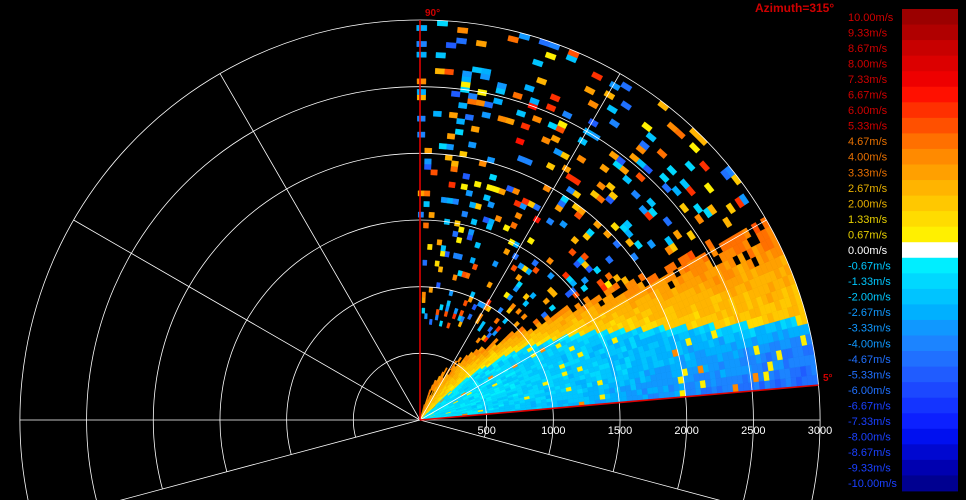  I want to click on grid-spoke, so click(570, 459).